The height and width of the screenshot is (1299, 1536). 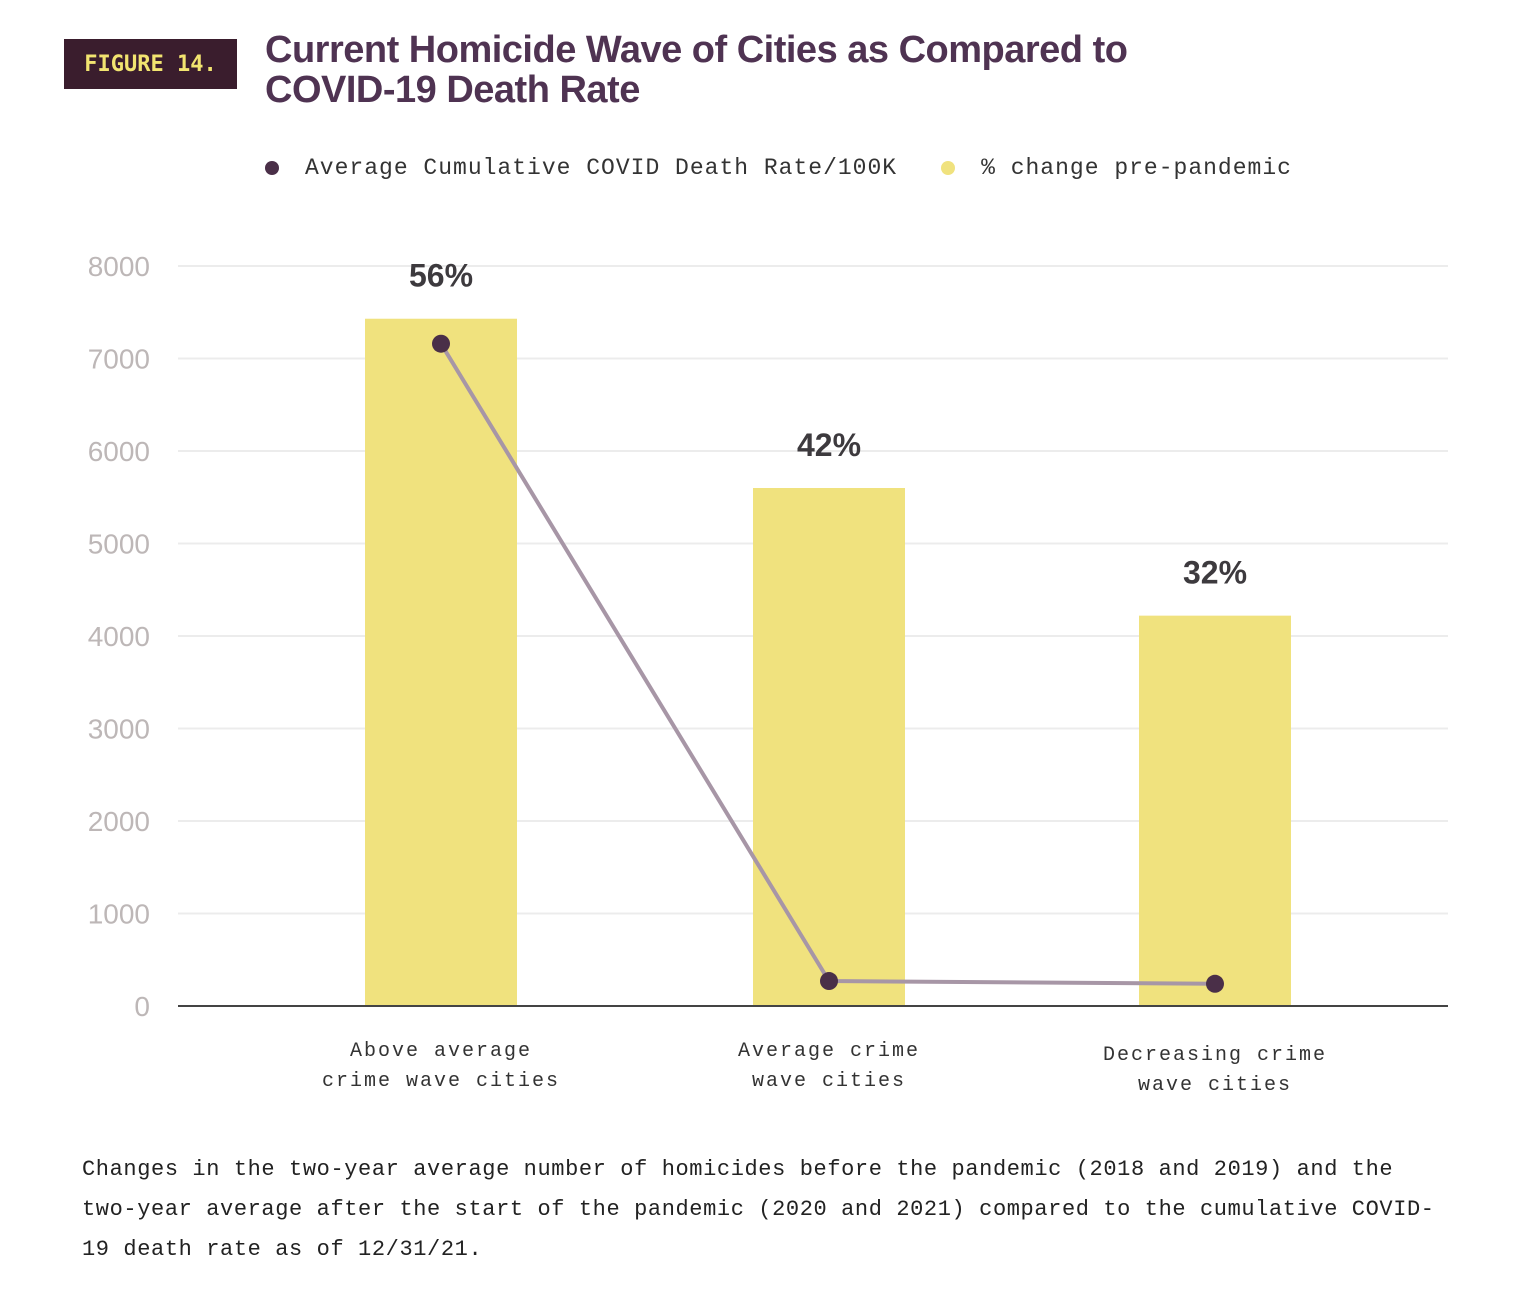 I want to click on legend-item-death-rate: Average Cumulative COVID Death Rate/100K, so click(x=581, y=168).